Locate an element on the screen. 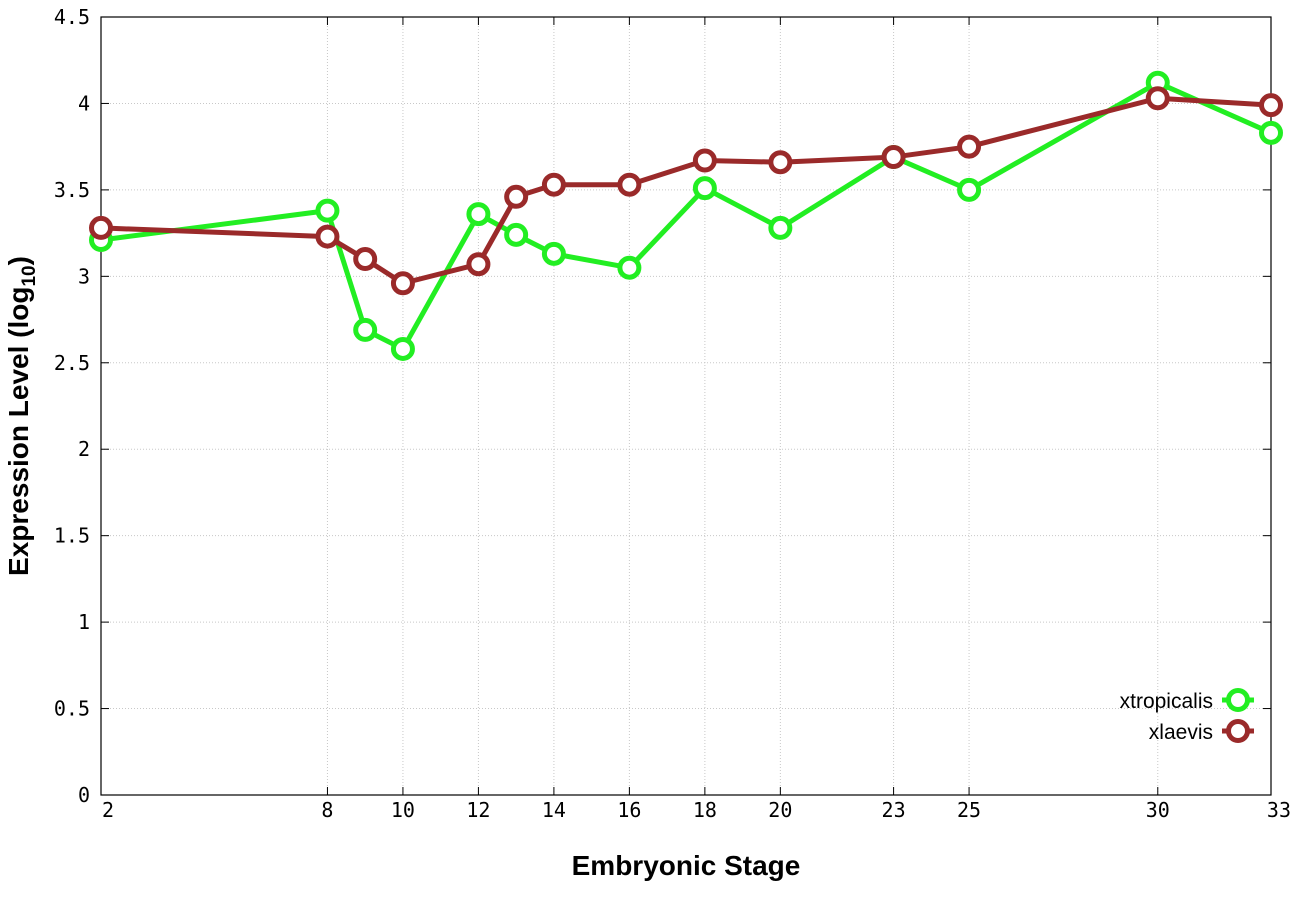 Image resolution: width=1296 pixels, height=907 pixels. y-tick-label: 1 is located at coordinates (84, 622).